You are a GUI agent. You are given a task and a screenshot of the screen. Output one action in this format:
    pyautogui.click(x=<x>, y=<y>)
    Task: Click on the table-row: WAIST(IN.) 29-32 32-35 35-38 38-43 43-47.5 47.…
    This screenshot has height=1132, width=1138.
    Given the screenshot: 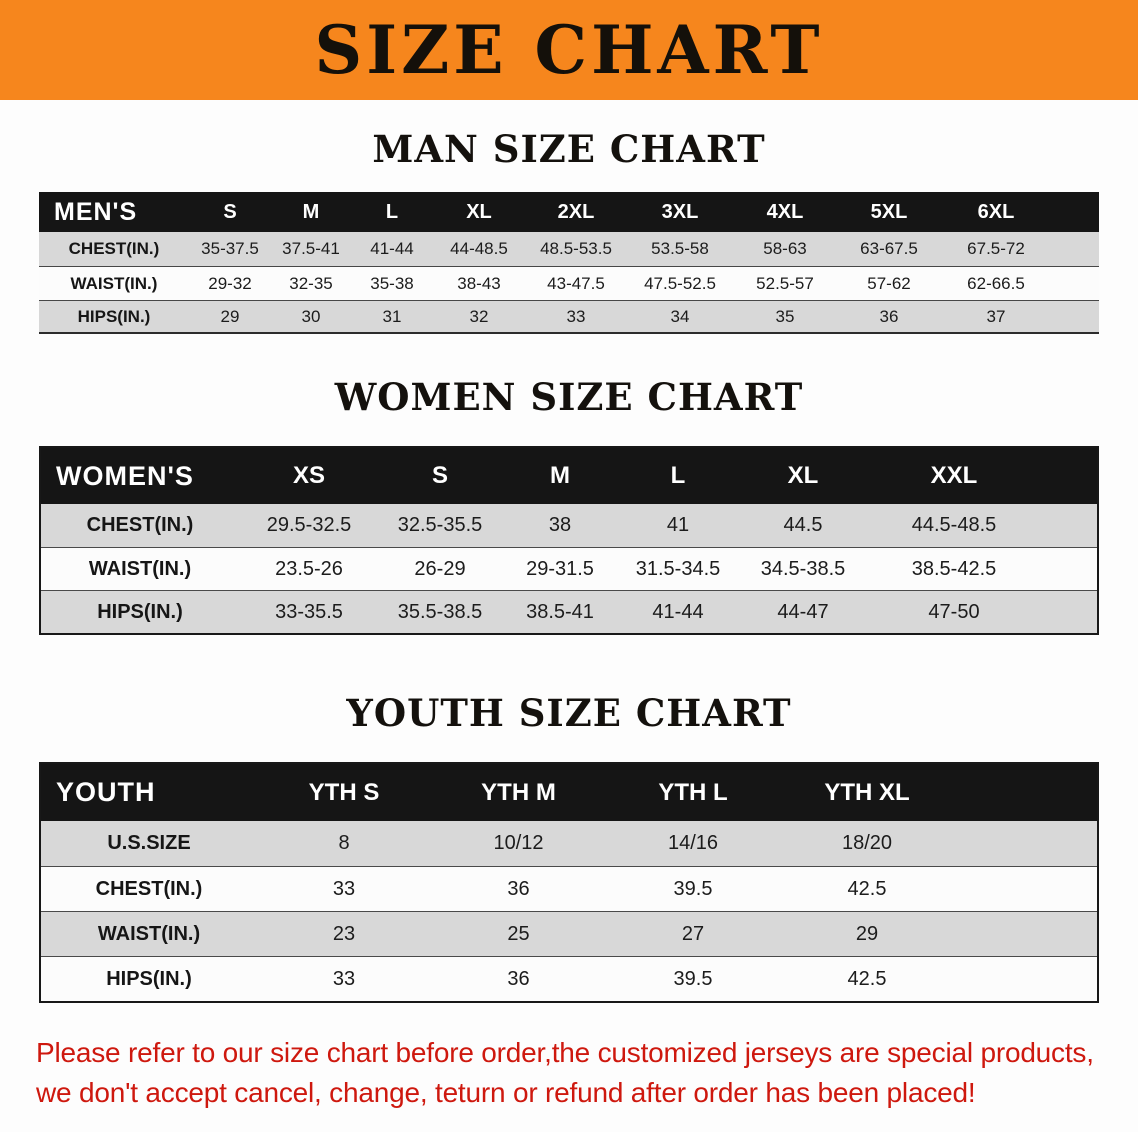 What is the action you would take?
    pyautogui.click(x=569, y=283)
    